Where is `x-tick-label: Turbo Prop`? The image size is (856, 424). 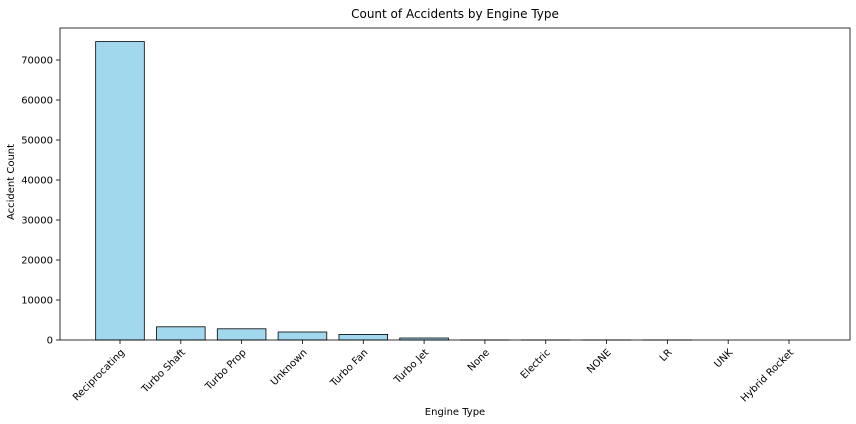
x-tick-label: Turbo Prop is located at coordinates (226, 370).